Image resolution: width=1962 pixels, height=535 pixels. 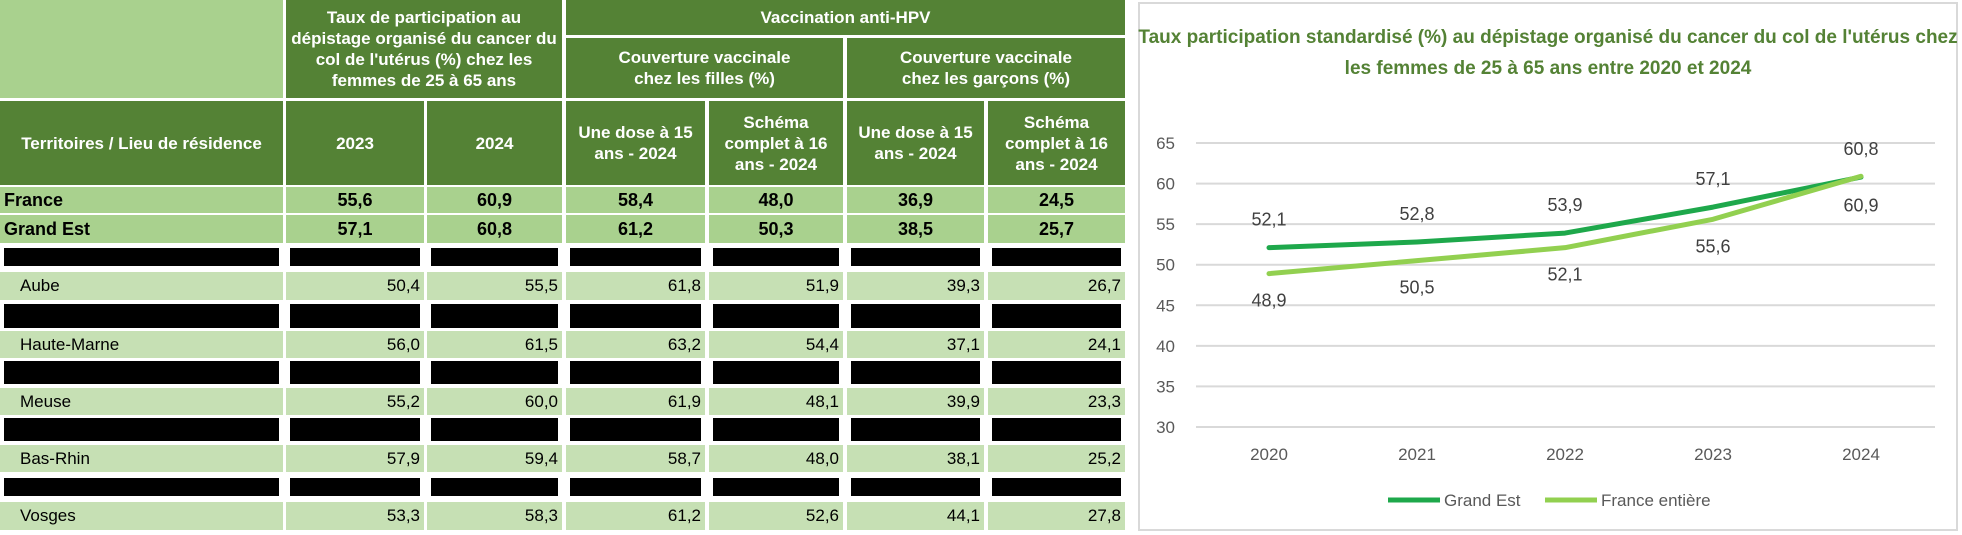 I want to click on row-value: 52,6, so click(x=776, y=516).